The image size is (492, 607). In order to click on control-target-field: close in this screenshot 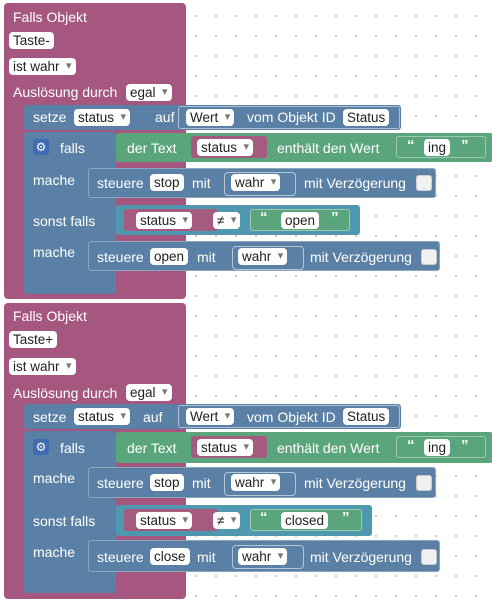, I will do `click(170, 556)`.